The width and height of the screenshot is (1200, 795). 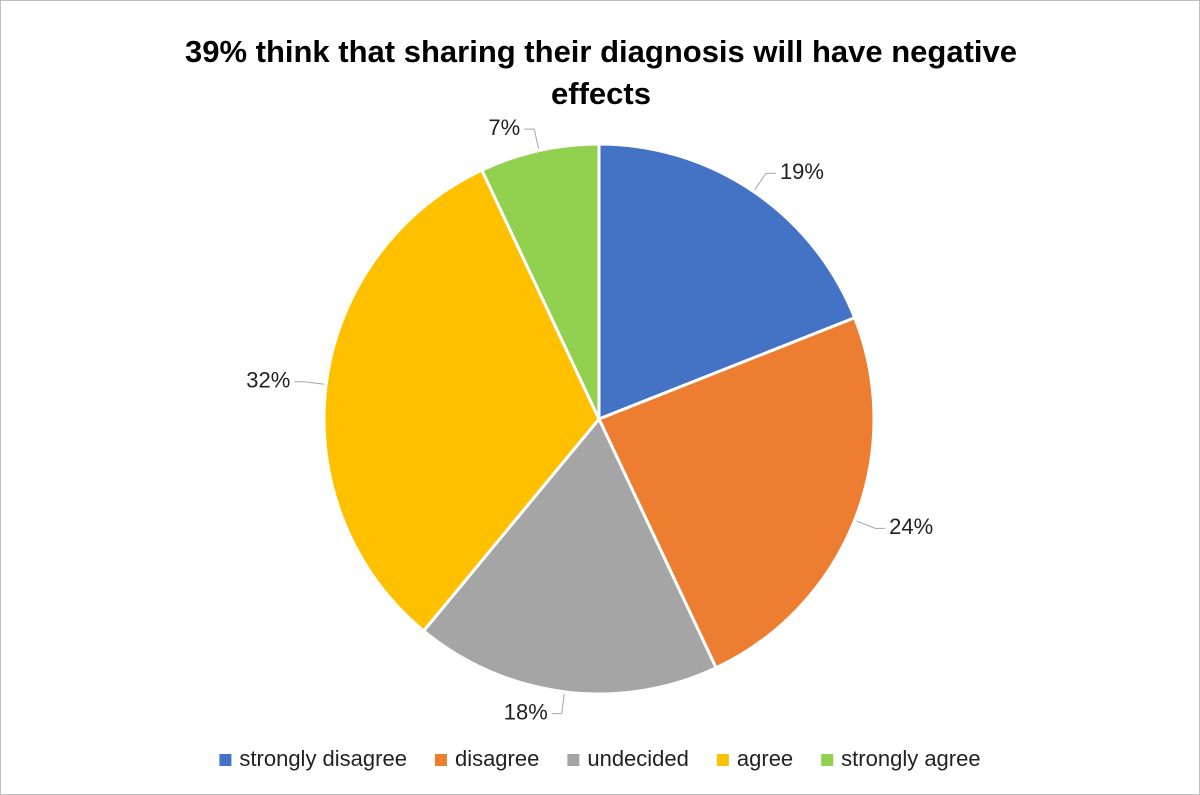 What do you see at coordinates (802, 171) in the screenshot?
I see `data-label: 19%` at bounding box center [802, 171].